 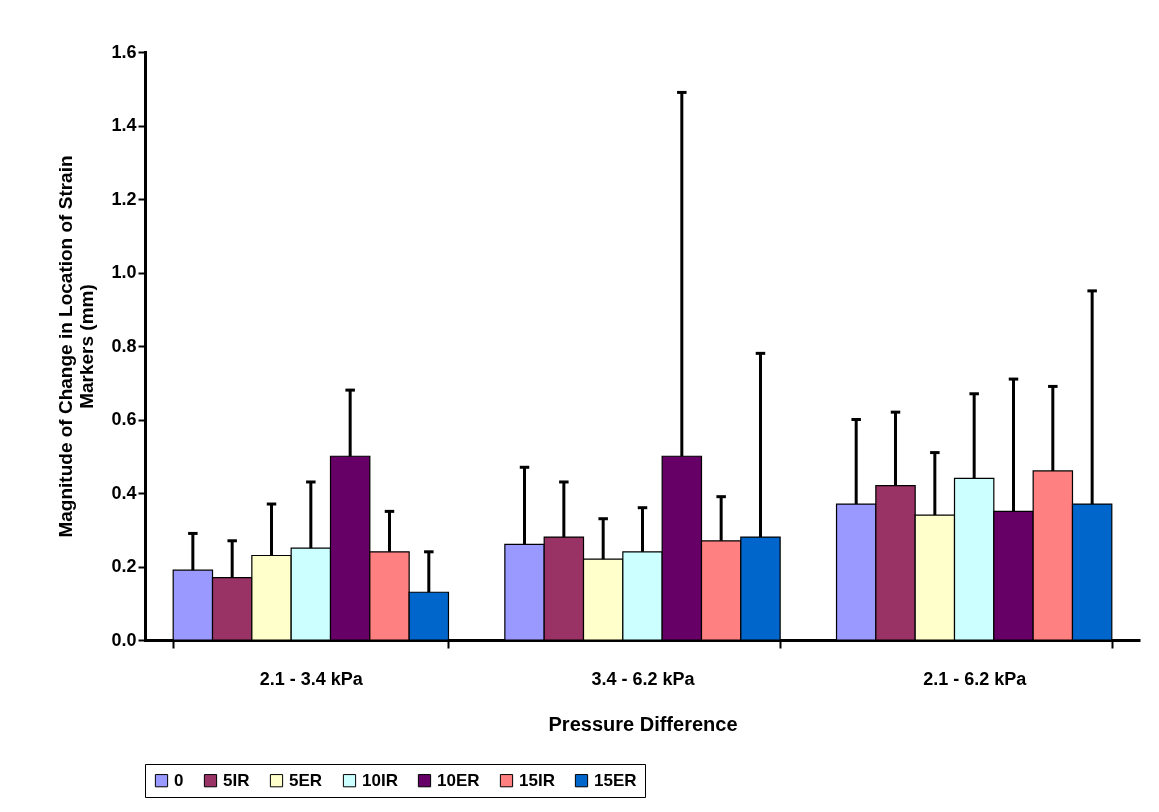 I want to click on x-tick-label: 3.4 - 6.2 kPa, so click(x=643, y=678).